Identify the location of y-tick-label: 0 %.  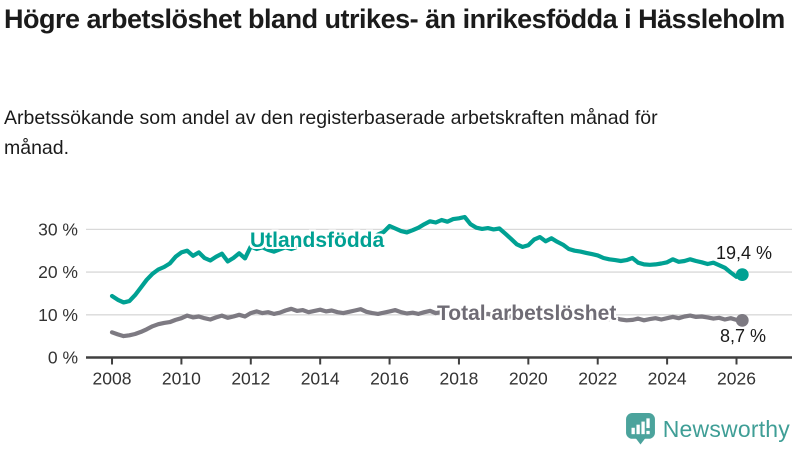
(63, 358).